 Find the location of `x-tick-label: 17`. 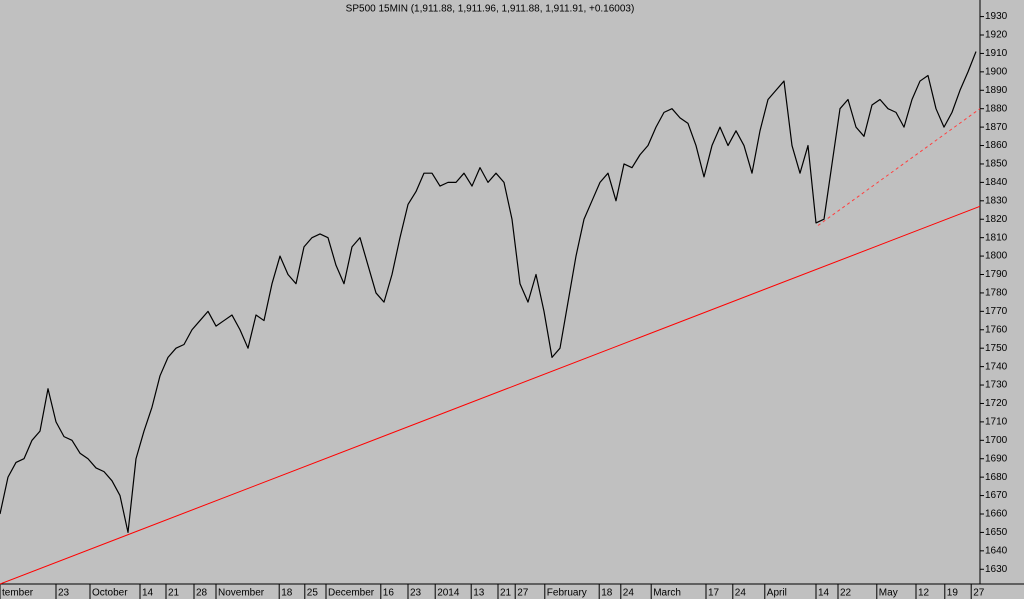

x-tick-label: 17 is located at coordinates (714, 593).